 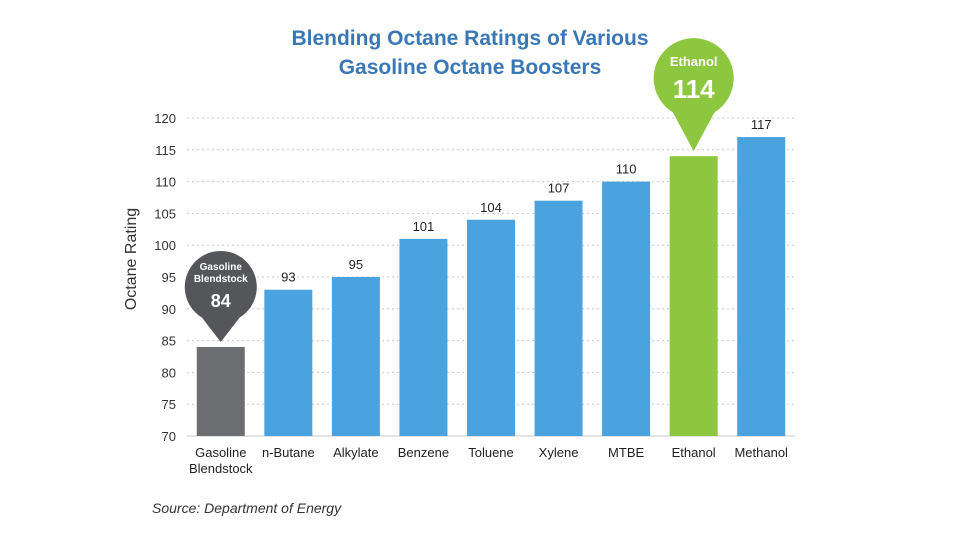 I want to click on source-note: Source: Department of Energy, so click(x=247, y=508).